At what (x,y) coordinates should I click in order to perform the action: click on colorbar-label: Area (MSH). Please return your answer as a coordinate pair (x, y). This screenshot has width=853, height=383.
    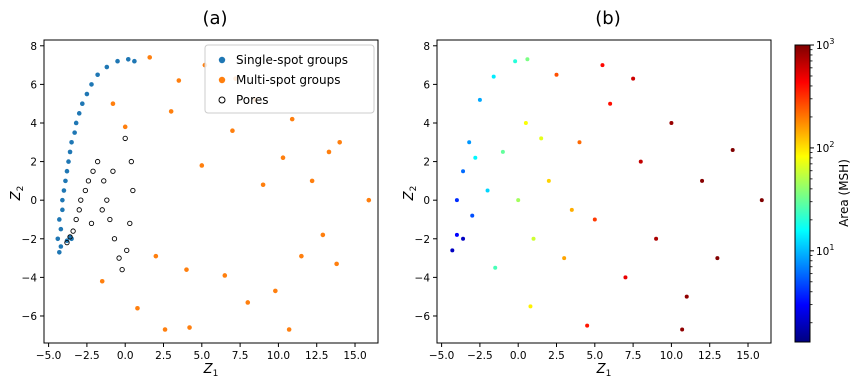
    Looking at the image, I should click on (844, 193).